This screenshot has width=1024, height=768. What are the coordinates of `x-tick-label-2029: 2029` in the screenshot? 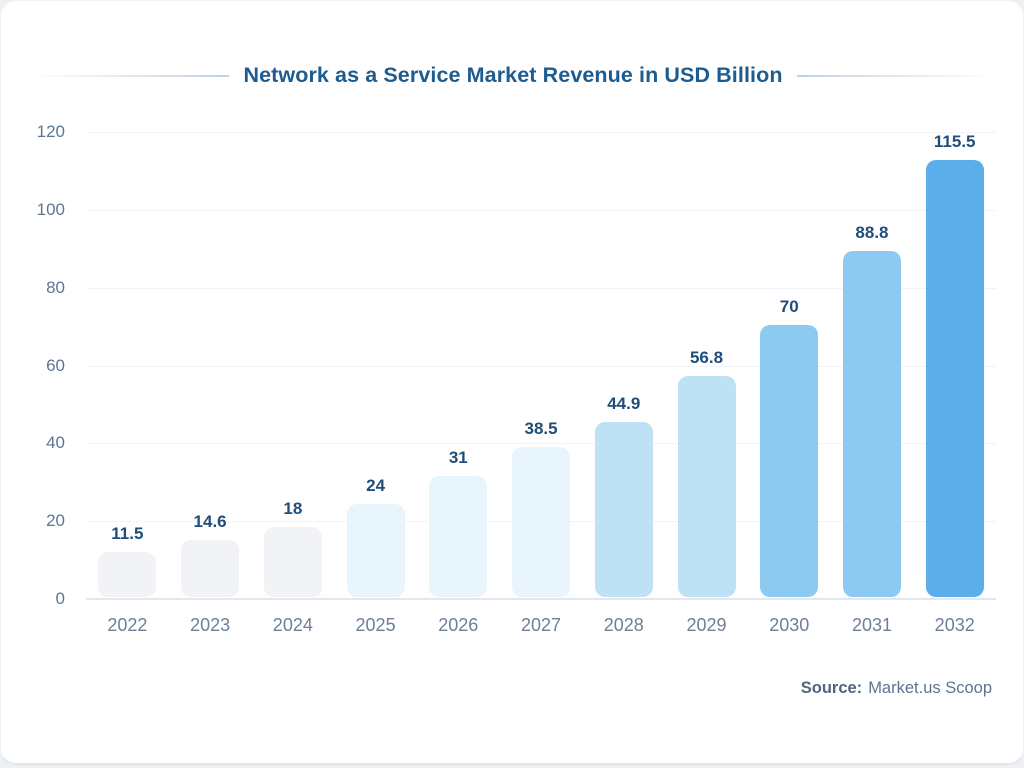 It's located at (706, 625).